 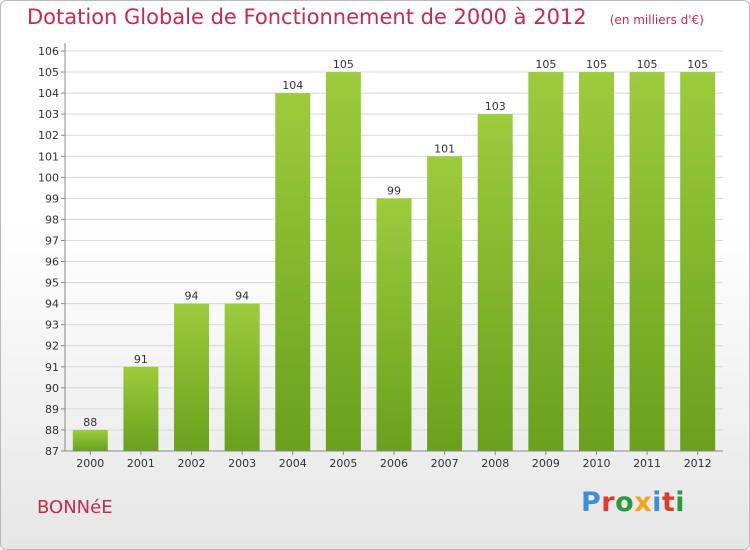 What do you see at coordinates (656, 20) in the screenshot?
I see `chart-unit-text: (en milliers d'€)` at bounding box center [656, 20].